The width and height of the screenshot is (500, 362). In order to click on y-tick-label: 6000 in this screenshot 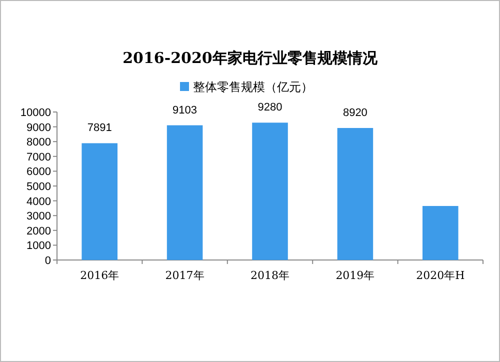, I will do `click(38, 172)`.